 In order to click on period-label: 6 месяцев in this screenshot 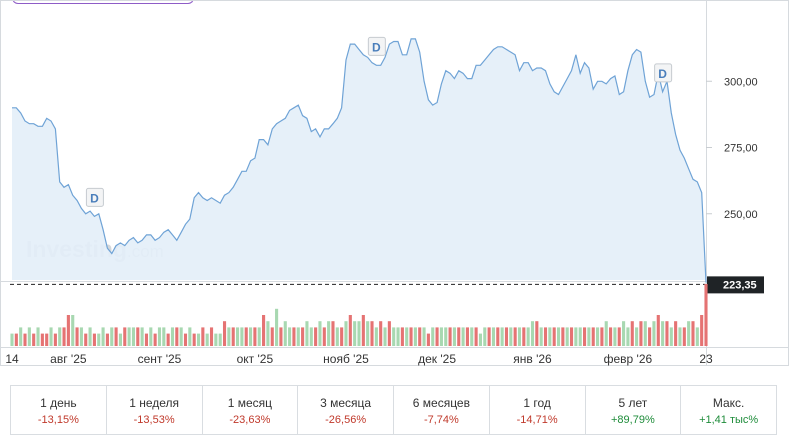, I will do `click(441, 403)`.